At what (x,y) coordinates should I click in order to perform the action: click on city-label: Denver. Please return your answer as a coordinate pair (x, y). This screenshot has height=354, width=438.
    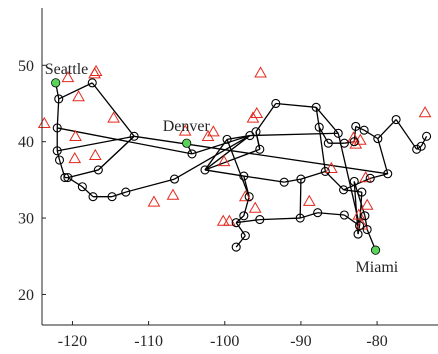
    Looking at the image, I should click on (187, 126).